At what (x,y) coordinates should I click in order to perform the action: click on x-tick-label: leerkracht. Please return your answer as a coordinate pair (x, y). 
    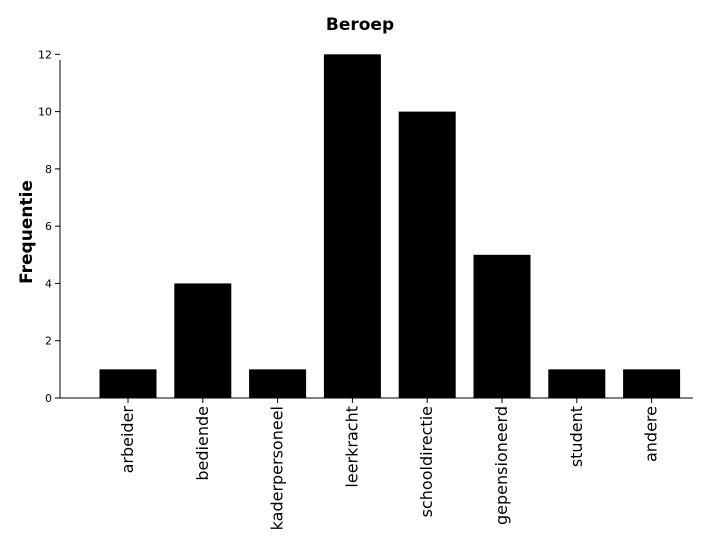
    Looking at the image, I should click on (351, 447).